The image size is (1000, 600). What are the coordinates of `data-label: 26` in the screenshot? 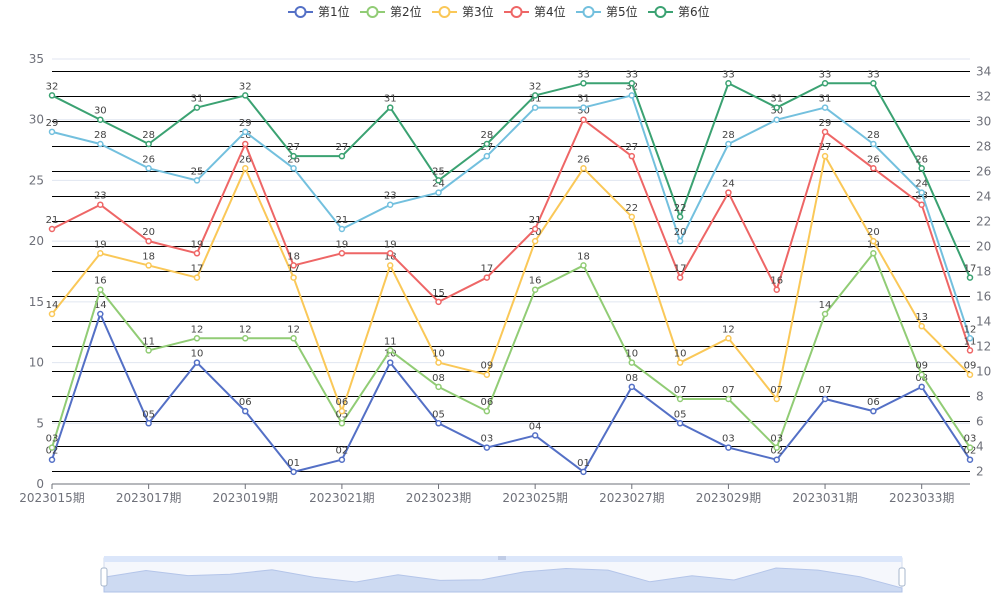 It's located at (873, 159).